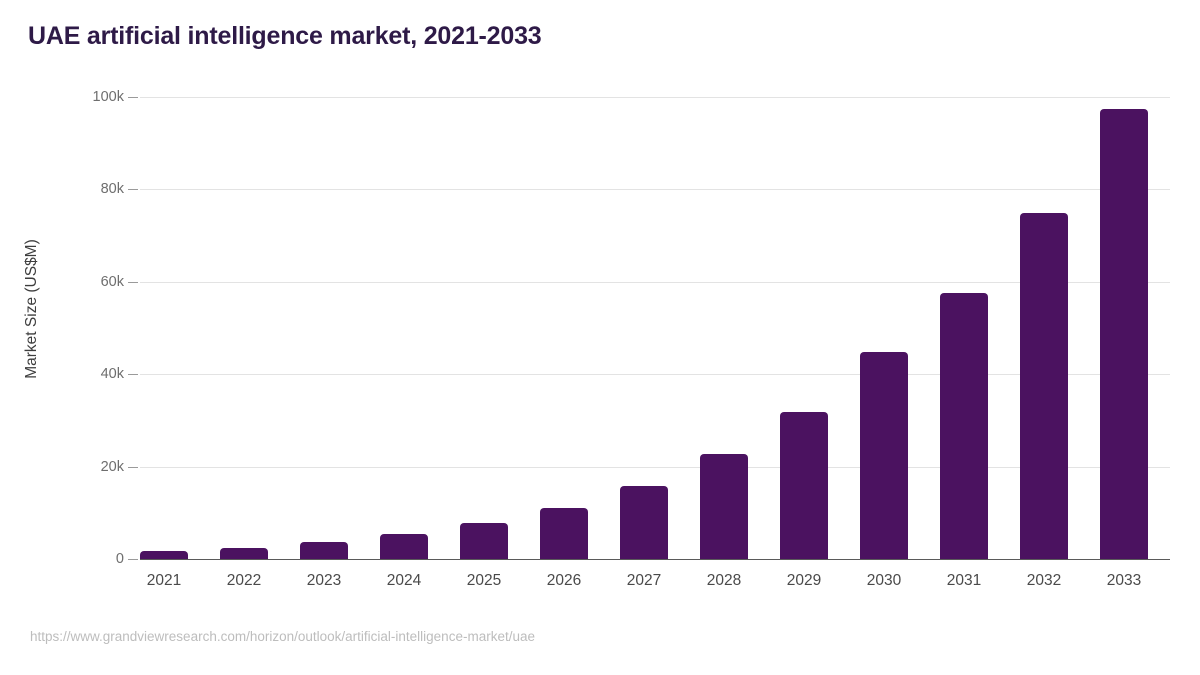  Describe the element at coordinates (108, 97) in the screenshot. I see `y-axis-tick-label: 100k` at that location.